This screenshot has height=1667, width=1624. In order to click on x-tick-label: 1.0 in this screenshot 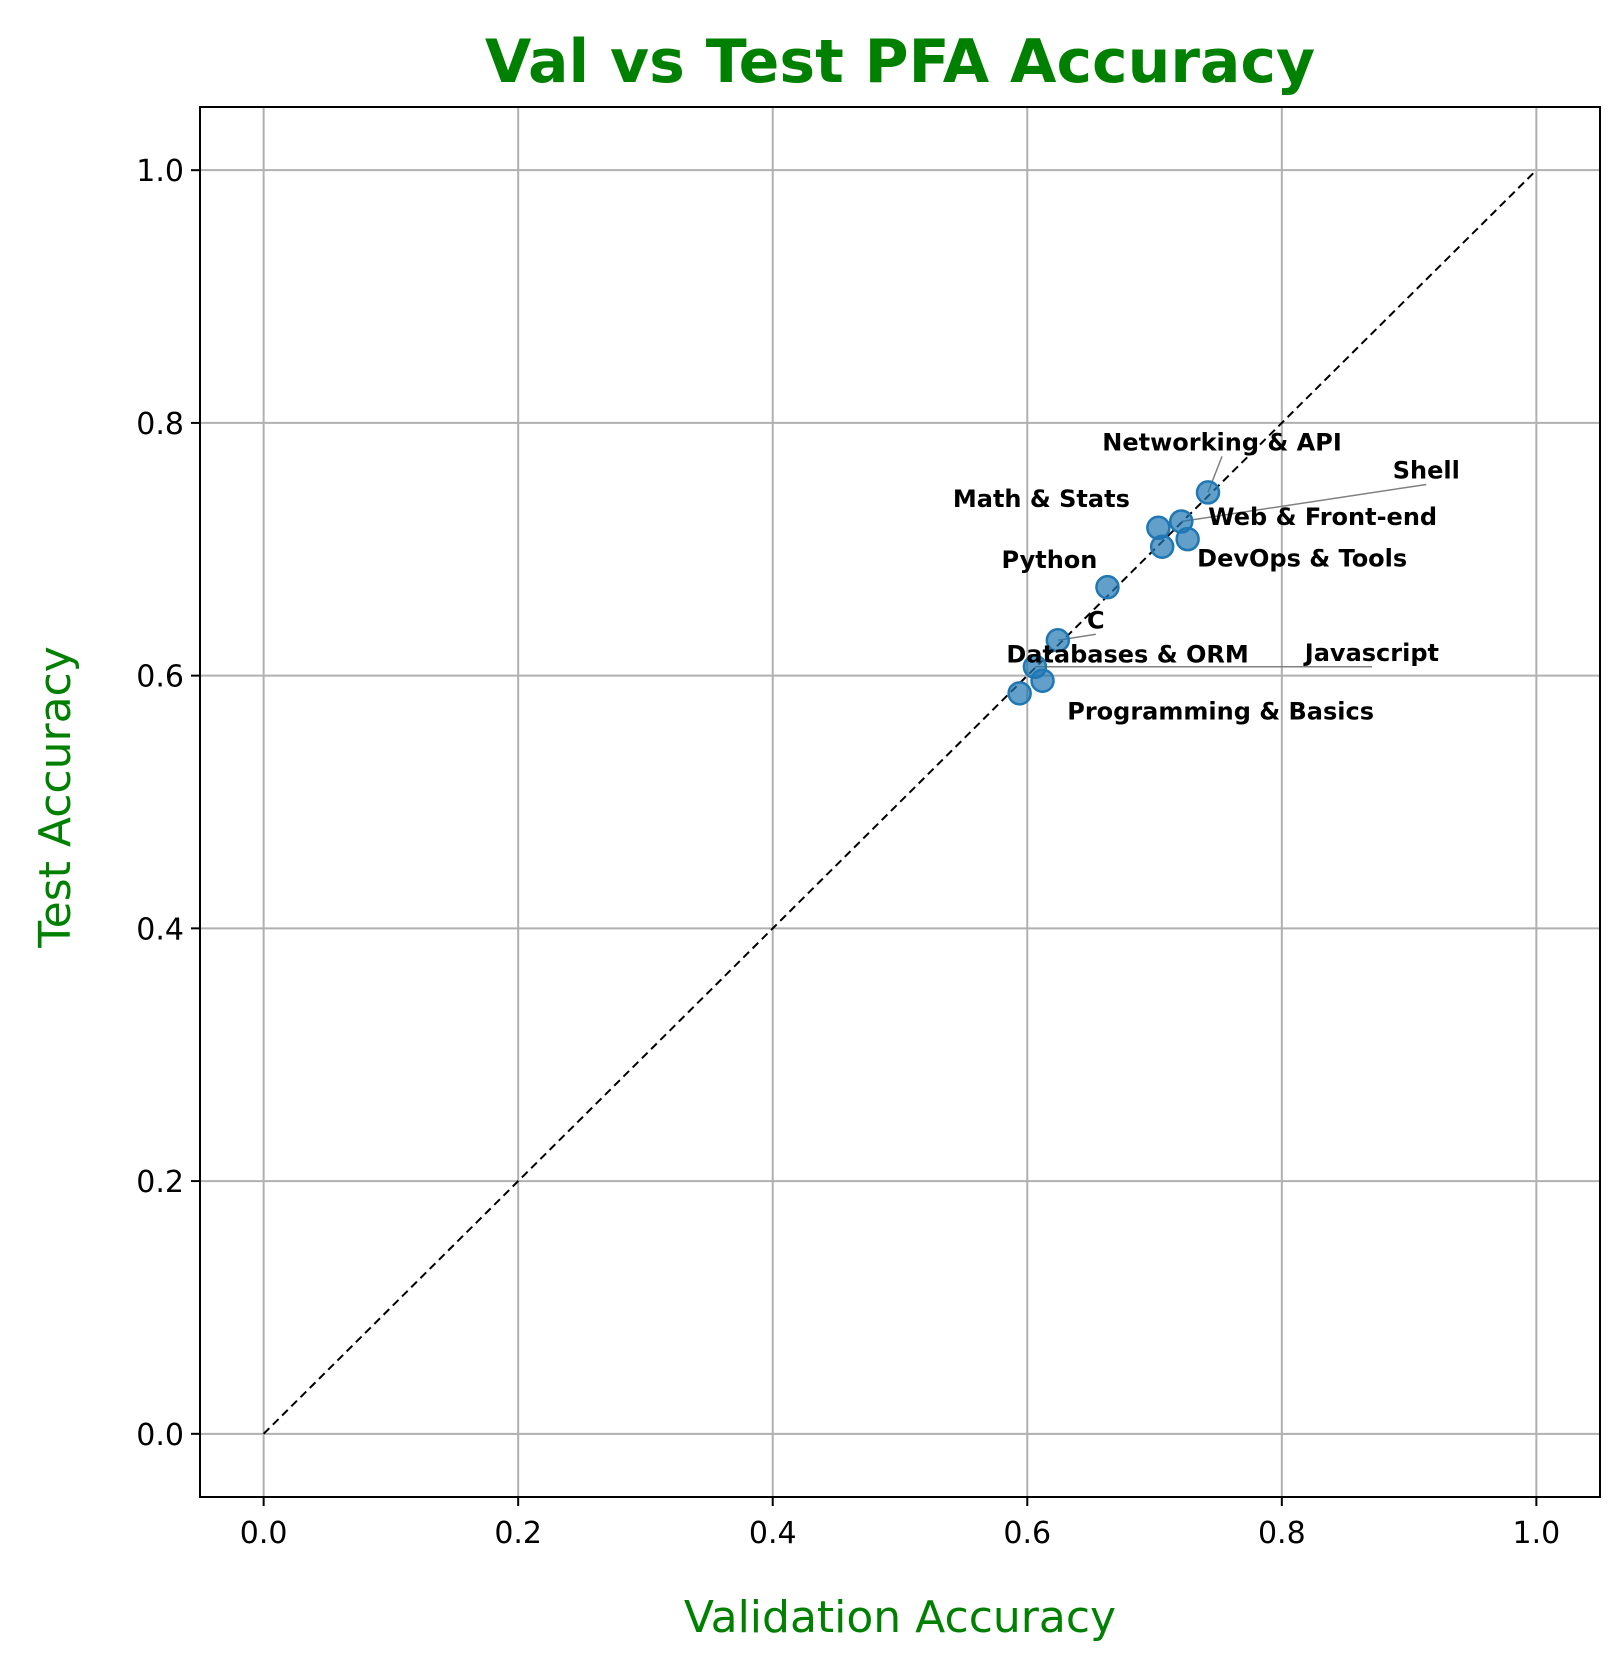, I will do `click(1537, 1533)`.